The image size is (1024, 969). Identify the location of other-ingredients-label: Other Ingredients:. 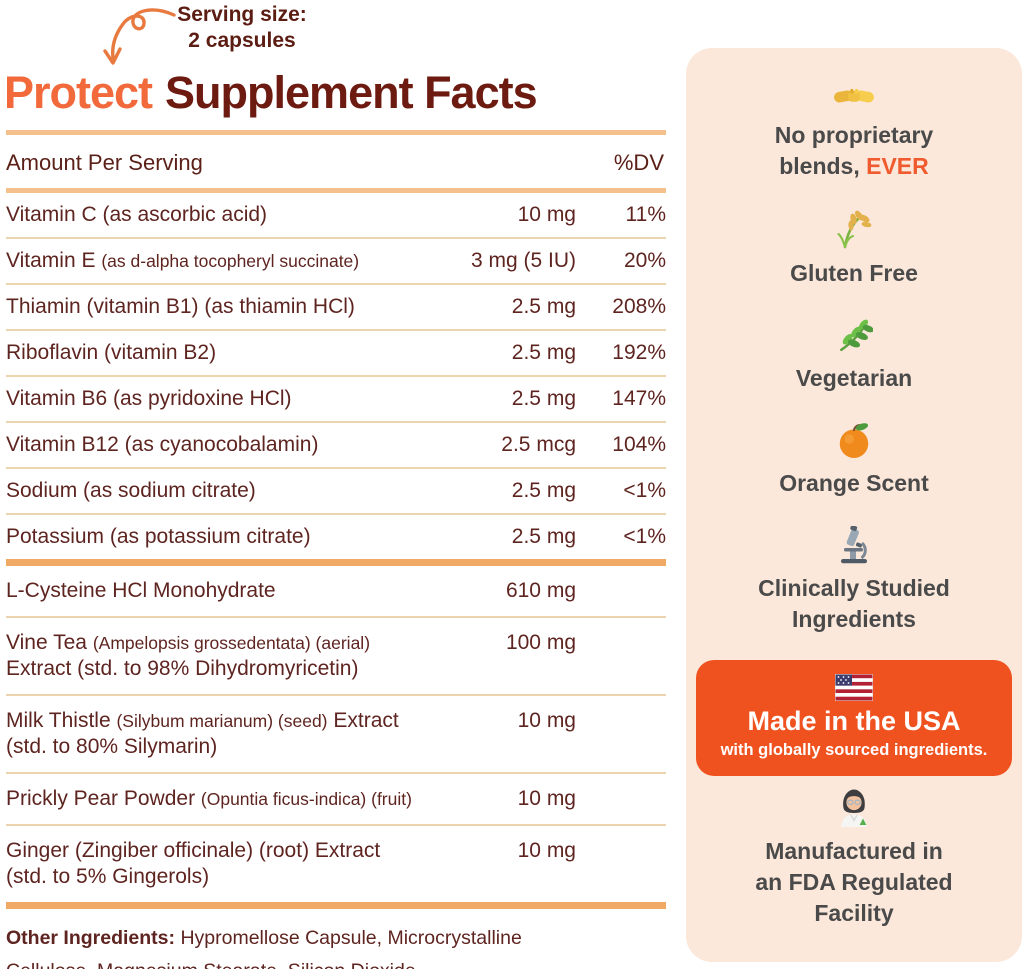
(91, 938).